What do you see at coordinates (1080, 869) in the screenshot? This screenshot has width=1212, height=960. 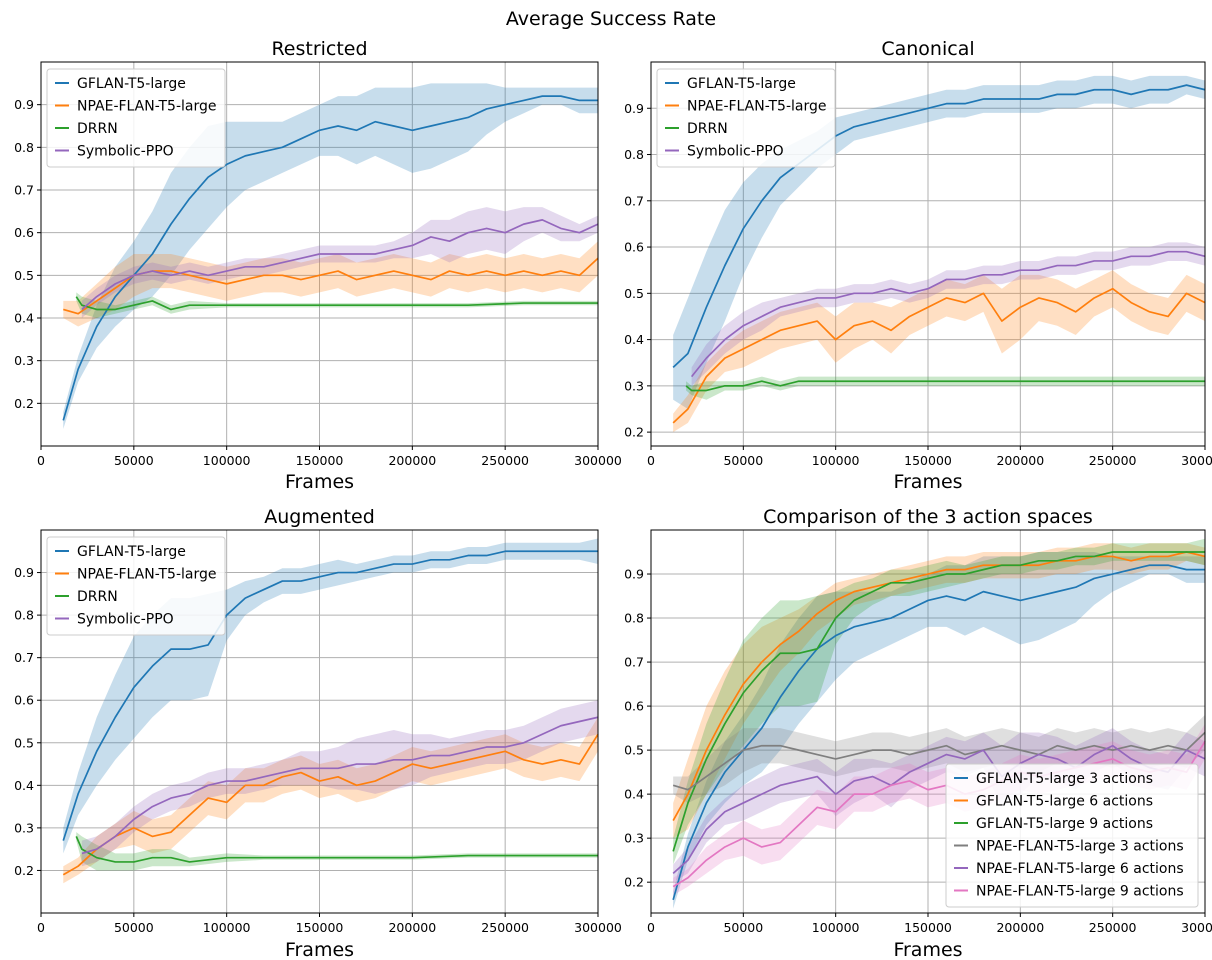 I see `legend-label: NPAE-FLAN-T5-large 6 actions` at bounding box center [1080, 869].